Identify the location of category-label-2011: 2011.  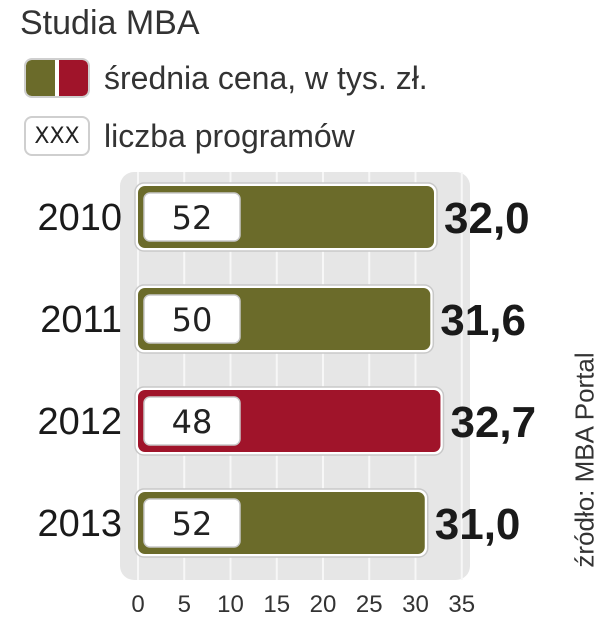
(81, 320).